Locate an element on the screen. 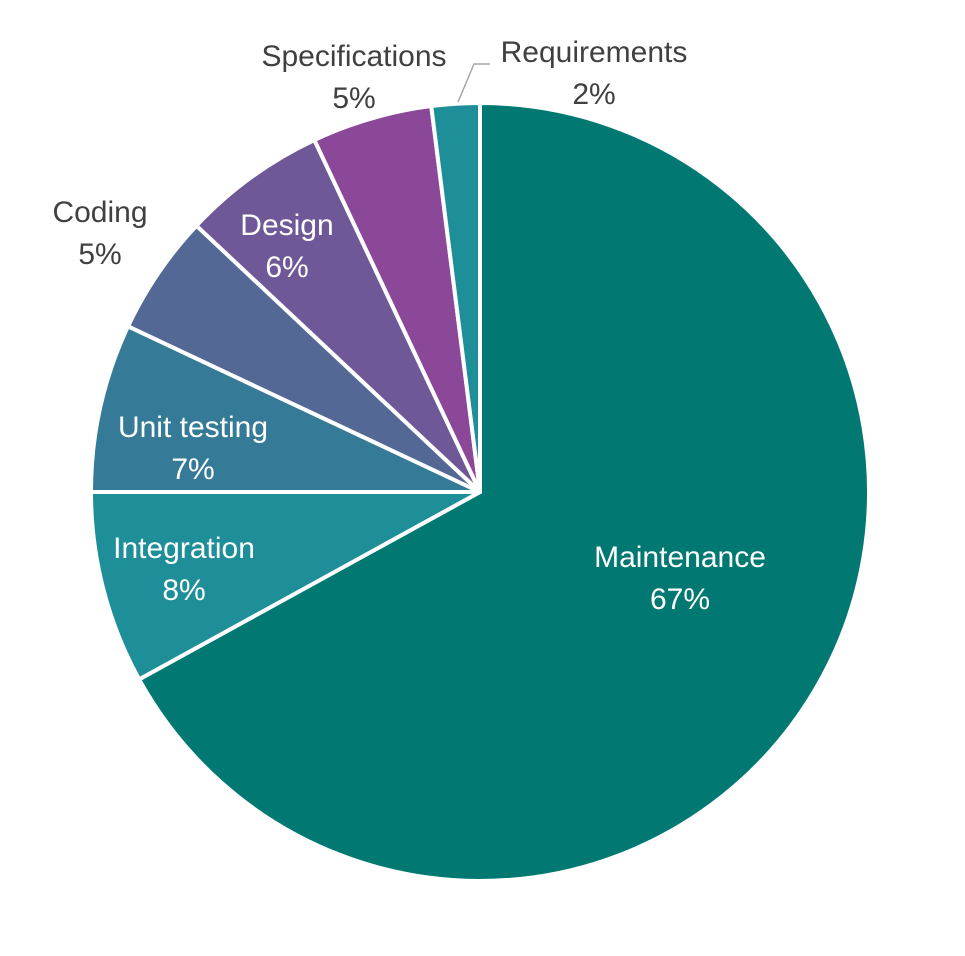 The width and height of the screenshot is (965, 956). slice-category-label: Integration is located at coordinates (184, 548).